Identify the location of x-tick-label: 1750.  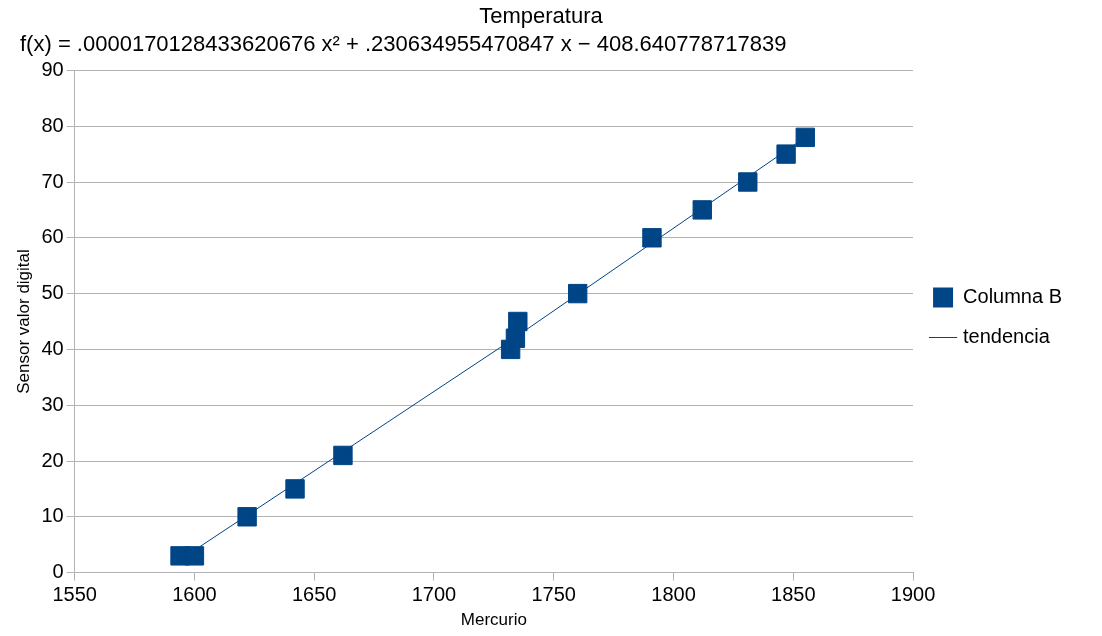
(553, 594).